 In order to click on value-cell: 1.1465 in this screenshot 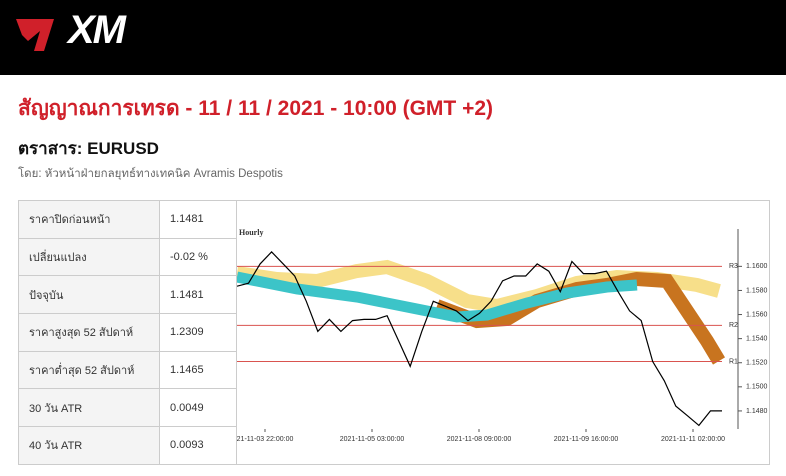, I will do `click(198, 370)`.